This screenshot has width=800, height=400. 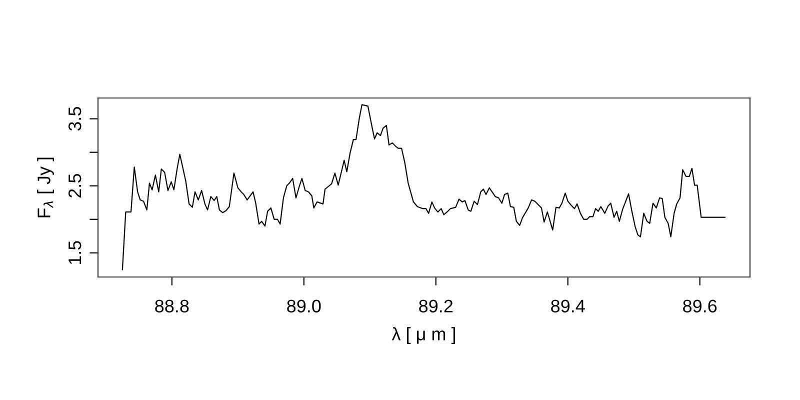 What do you see at coordinates (700, 306) in the screenshot?
I see `x-tick-label: 89.6` at bounding box center [700, 306].